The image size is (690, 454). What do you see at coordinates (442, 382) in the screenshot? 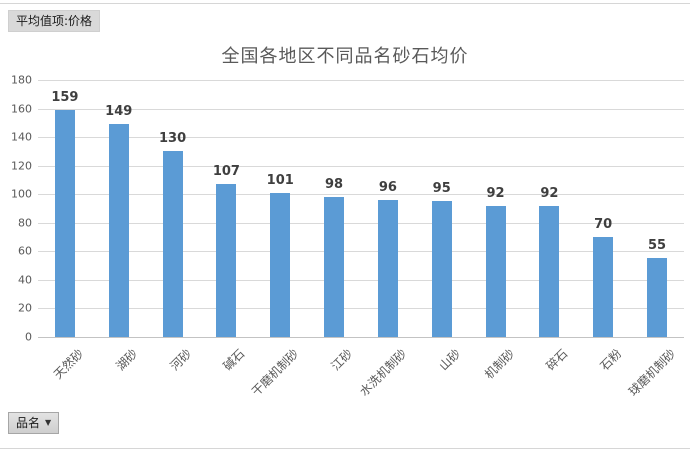
I see `x-label-slot: 山砂` at bounding box center [442, 382].